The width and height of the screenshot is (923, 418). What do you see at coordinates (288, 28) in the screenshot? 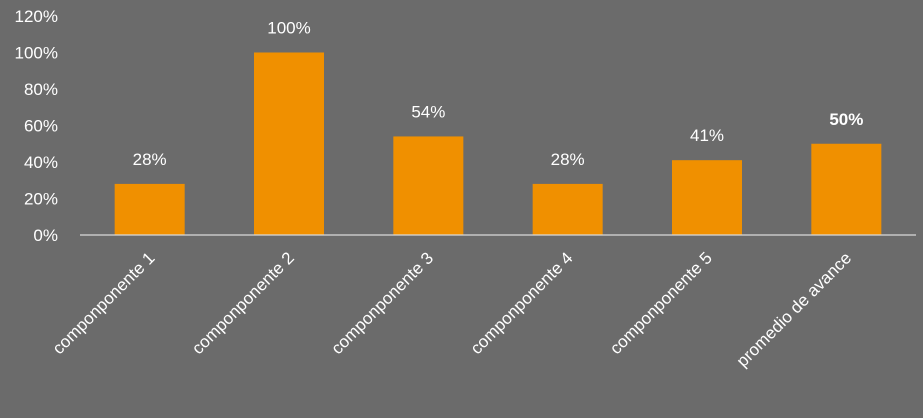
I see `data-label: 100%` at bounding box center [288, 28].